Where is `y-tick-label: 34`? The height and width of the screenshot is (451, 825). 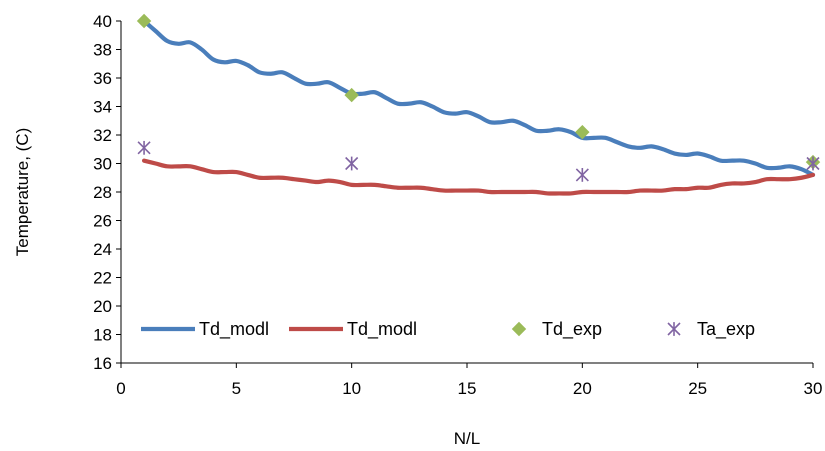
y-tick-label: 34 is located at coordinates (102, 107).